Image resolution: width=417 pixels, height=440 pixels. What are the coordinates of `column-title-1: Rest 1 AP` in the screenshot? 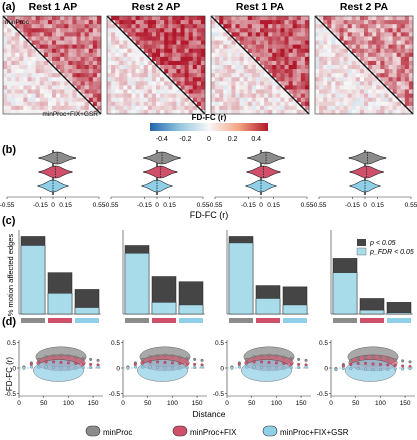 It's located at (53, 7).